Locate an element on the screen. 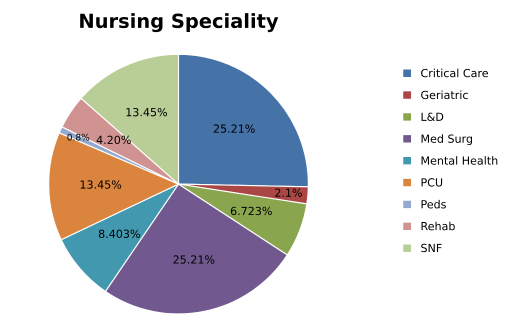 This screenshot has height=323, width=510. legend-label: Peds is located at coordinates (434, 204).